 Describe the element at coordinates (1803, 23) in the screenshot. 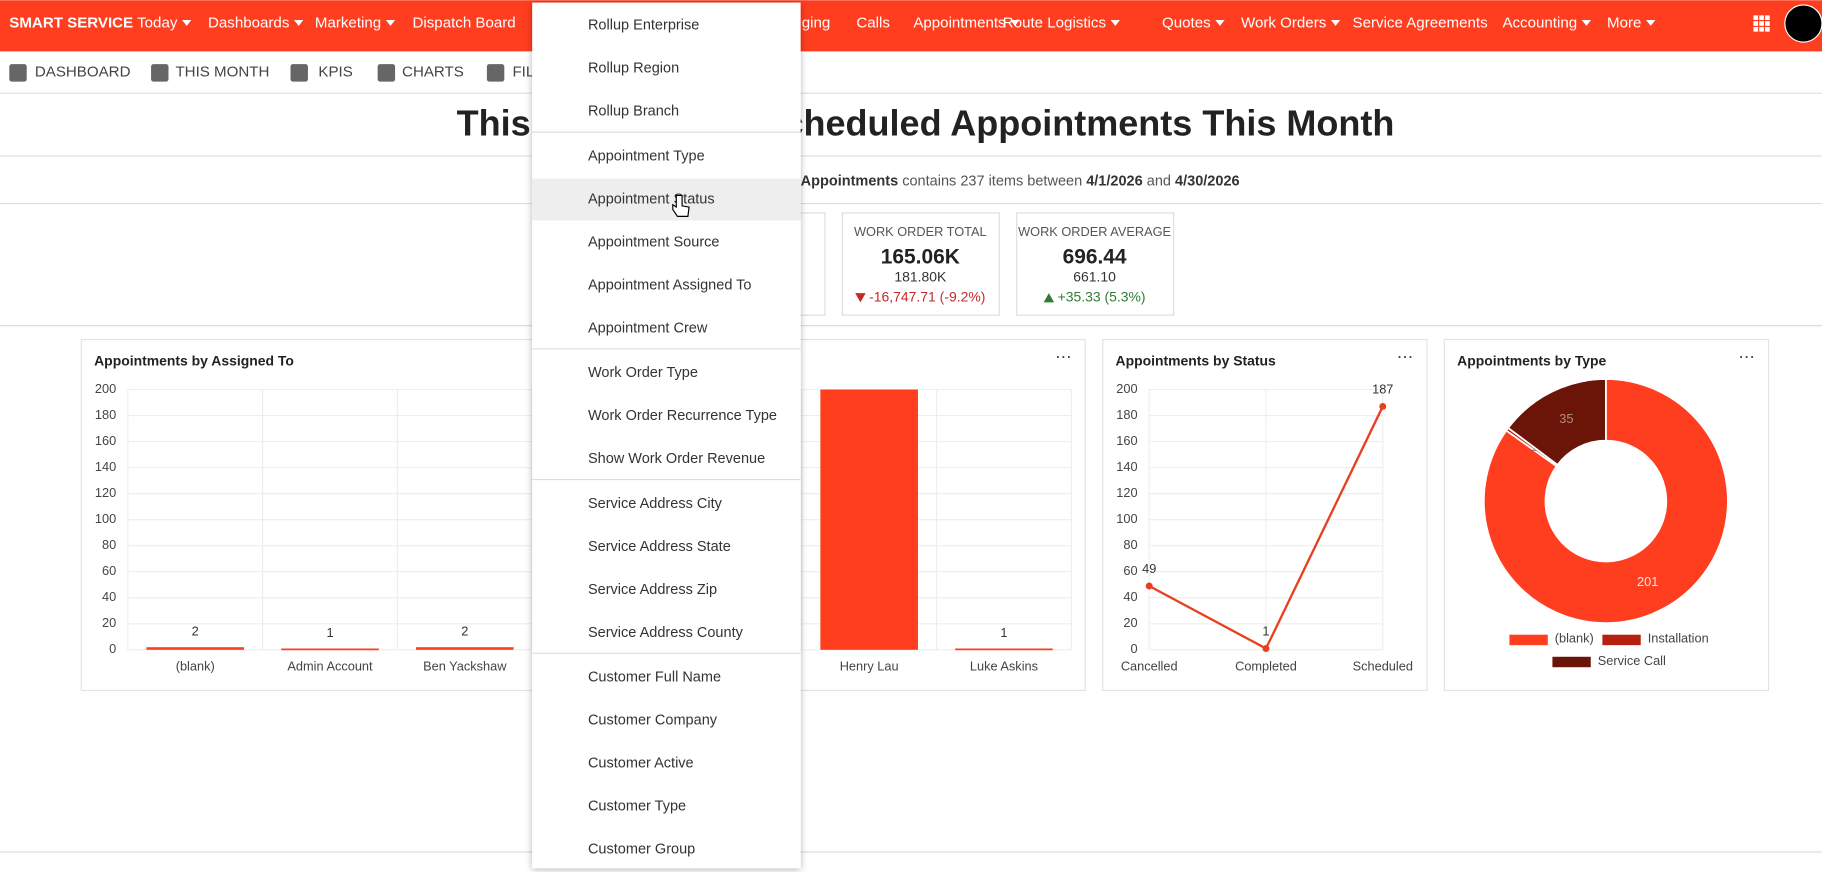

I see `avatar` at that location.